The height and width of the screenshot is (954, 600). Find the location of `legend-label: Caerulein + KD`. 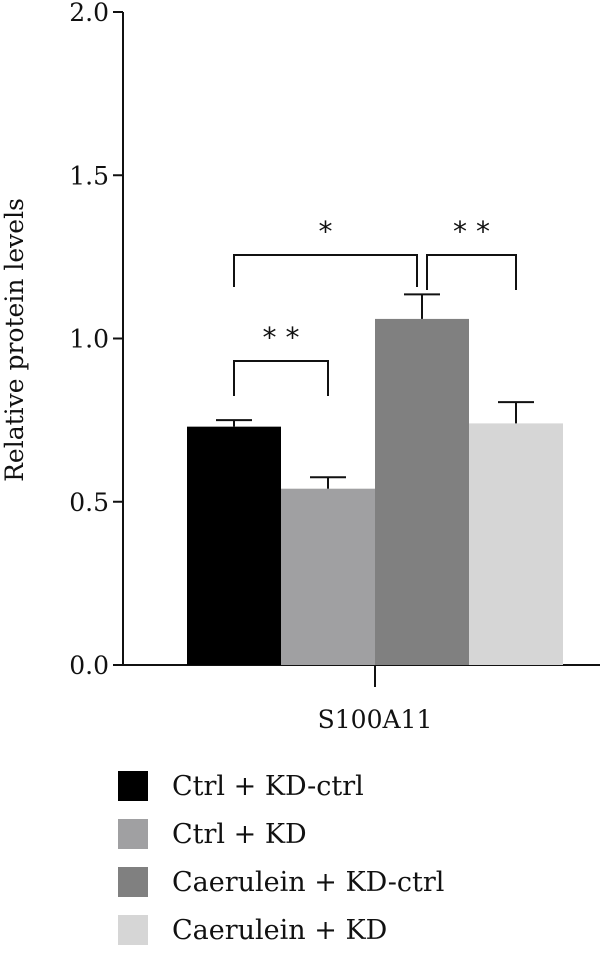

legend-label: Caerulein + KD is located at coordinates (280, 930).